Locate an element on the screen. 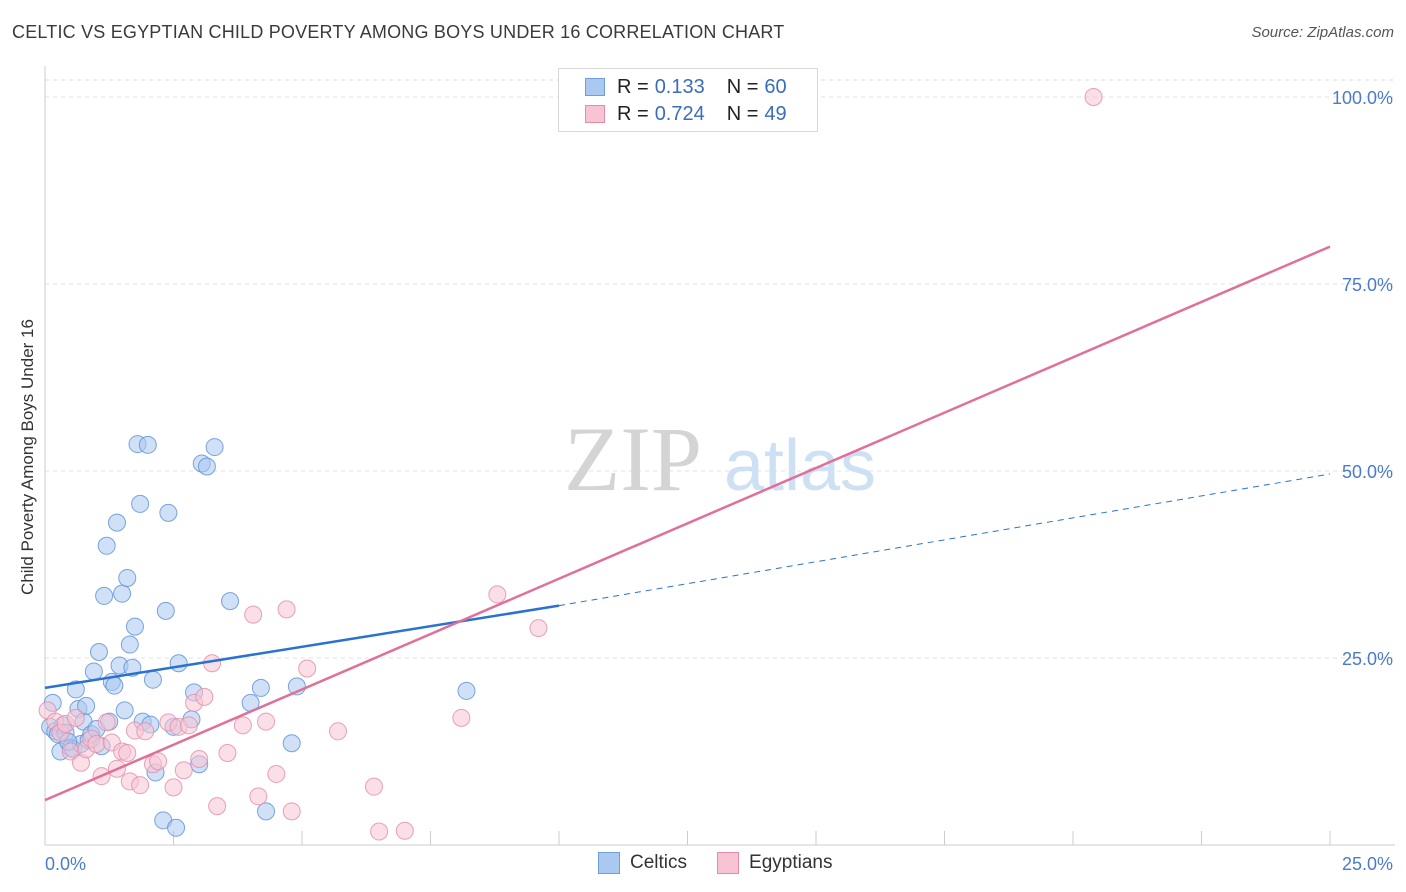  celtics-trend-extension is located at coordinates (944, 540).